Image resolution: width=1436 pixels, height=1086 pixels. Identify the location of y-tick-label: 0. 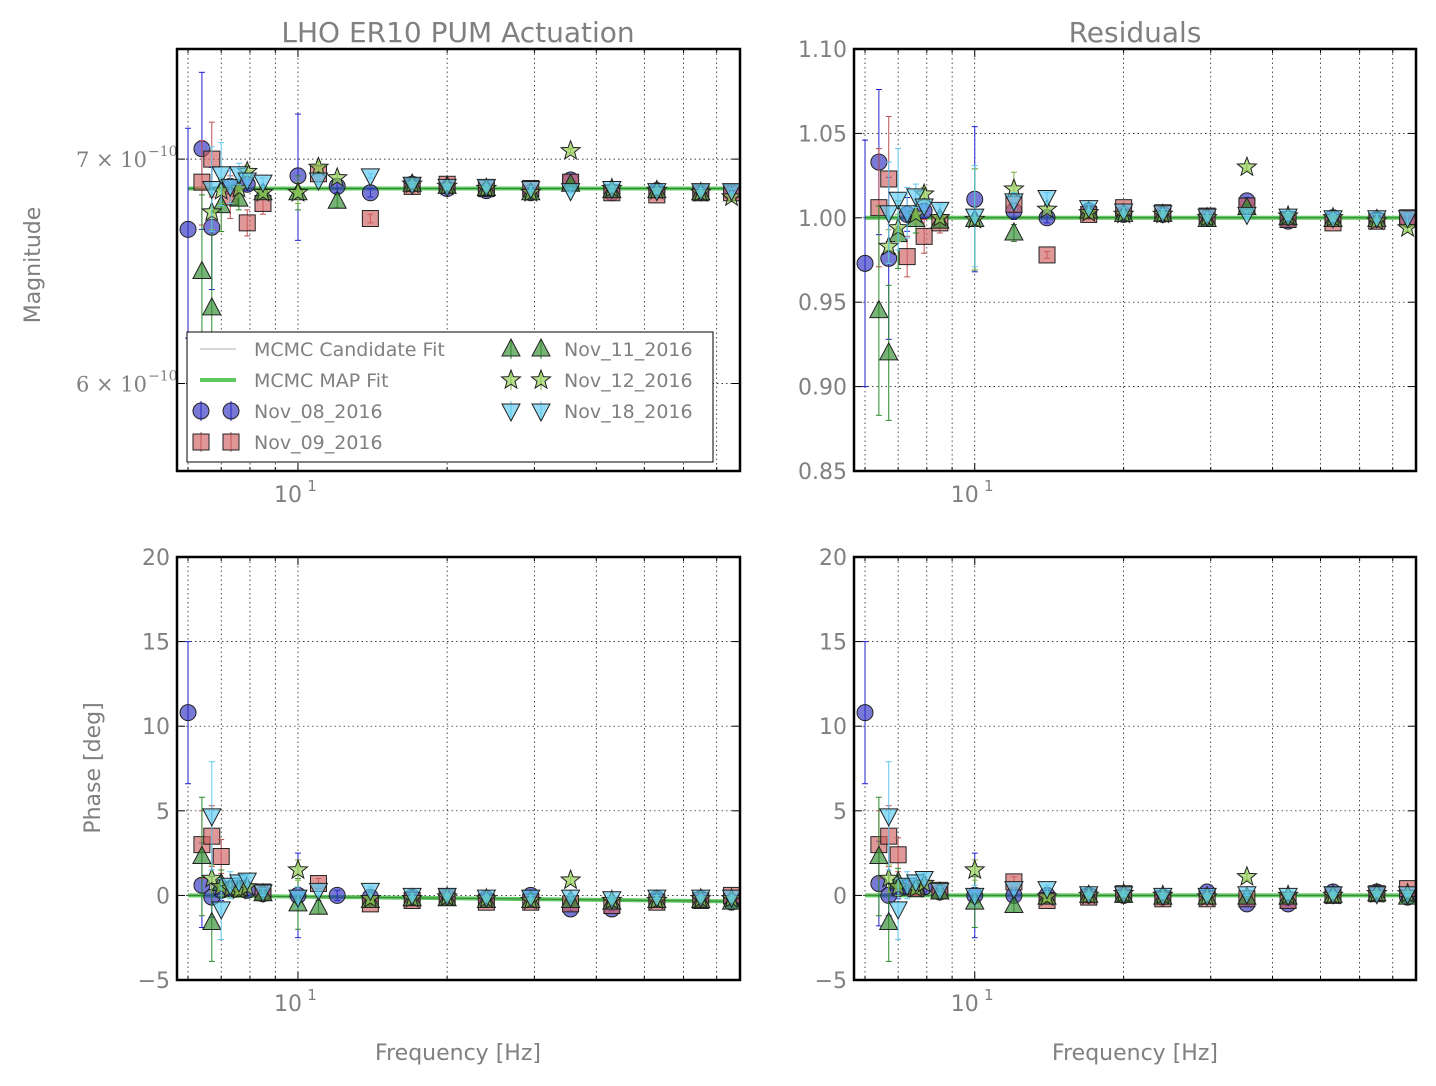
(840, 896).